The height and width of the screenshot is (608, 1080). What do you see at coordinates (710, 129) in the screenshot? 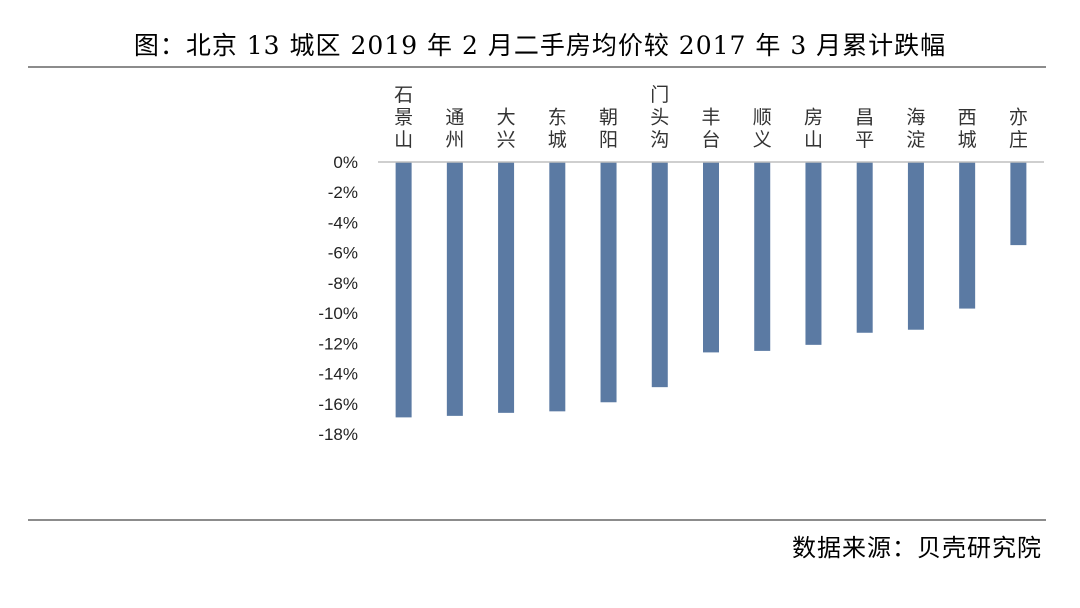
I see `category-label: 丰台` at bounding box center [710, 129].